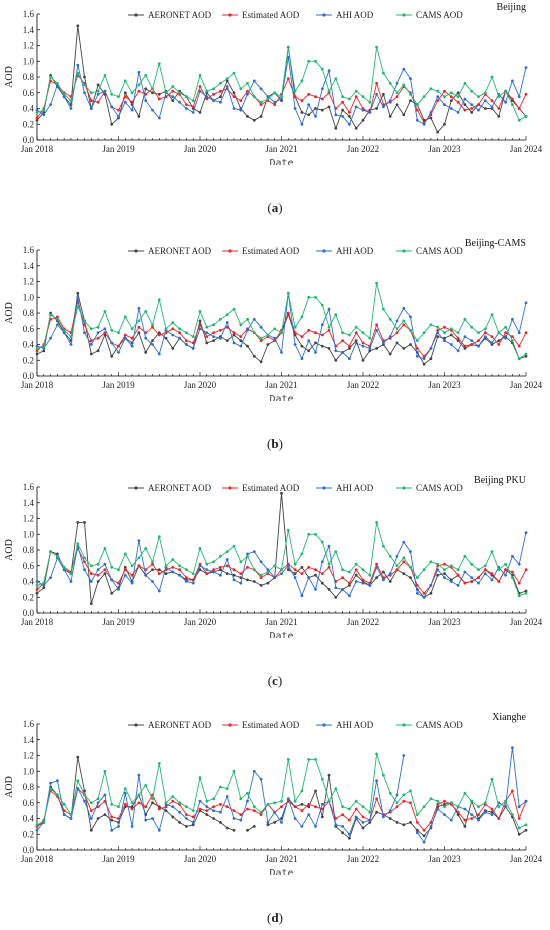 The image size is (550, 930). Describe the element at coordinates (271, 251) in the screenshot. I see `legend-label: Estimated AOD` at that location.